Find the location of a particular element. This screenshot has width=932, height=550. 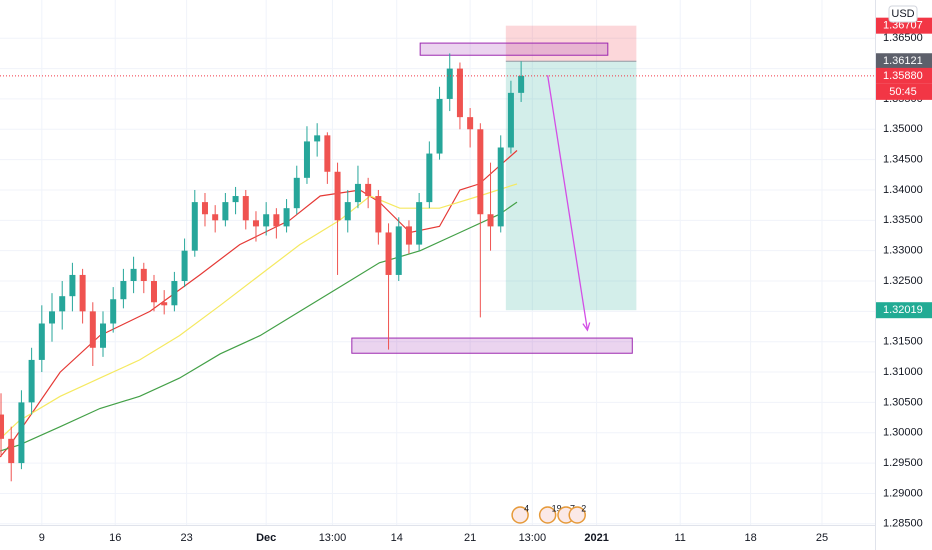

y-tick-label: 1.33000 is located at coordinates (903, 251).